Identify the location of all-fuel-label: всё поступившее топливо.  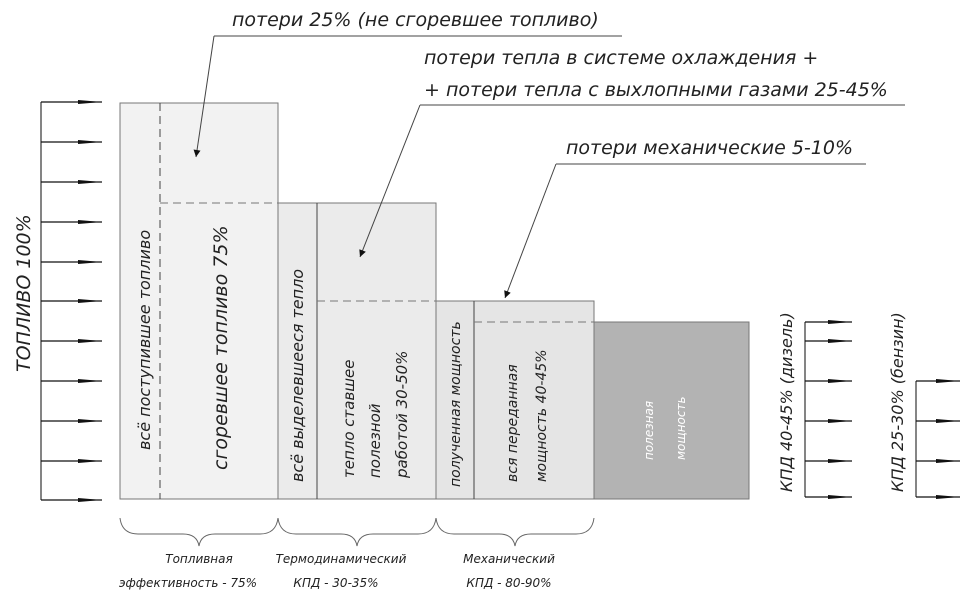
(144, 340).